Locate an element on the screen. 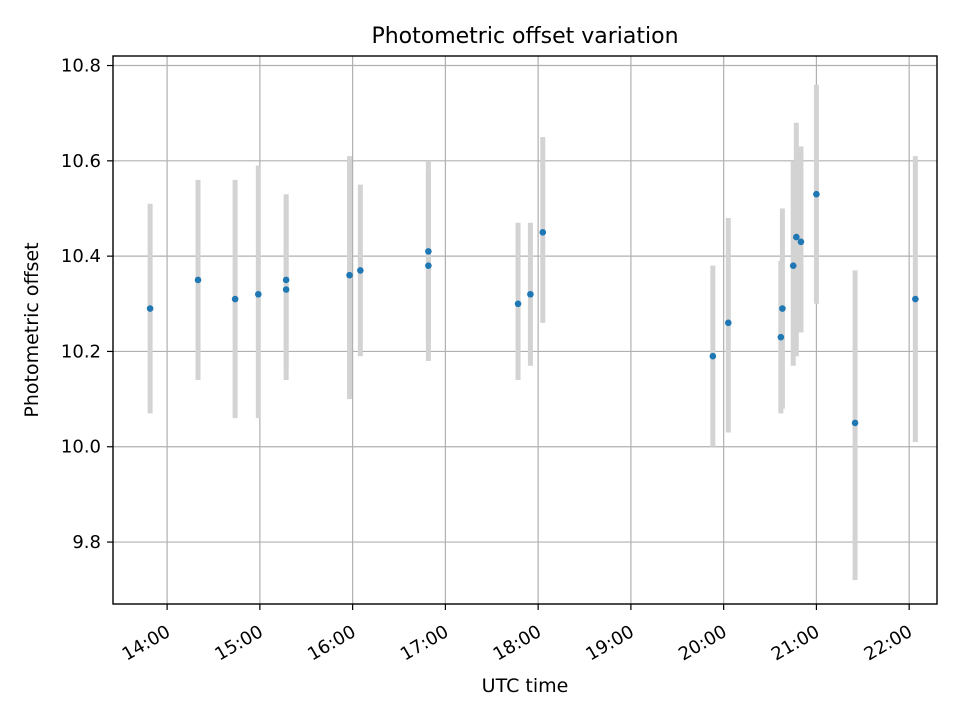 The width and height of the screenshot is (960, 720). y-tick-label: 10.6 is located at coordinates (81, 161).